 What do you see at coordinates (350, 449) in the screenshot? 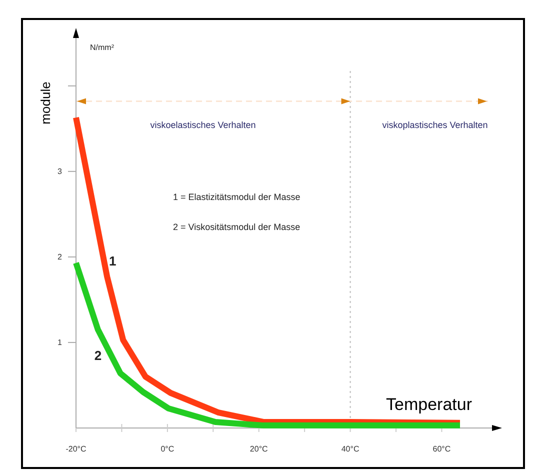
I see `x-tick-label: 40°C` at bounding box center [350, 449].